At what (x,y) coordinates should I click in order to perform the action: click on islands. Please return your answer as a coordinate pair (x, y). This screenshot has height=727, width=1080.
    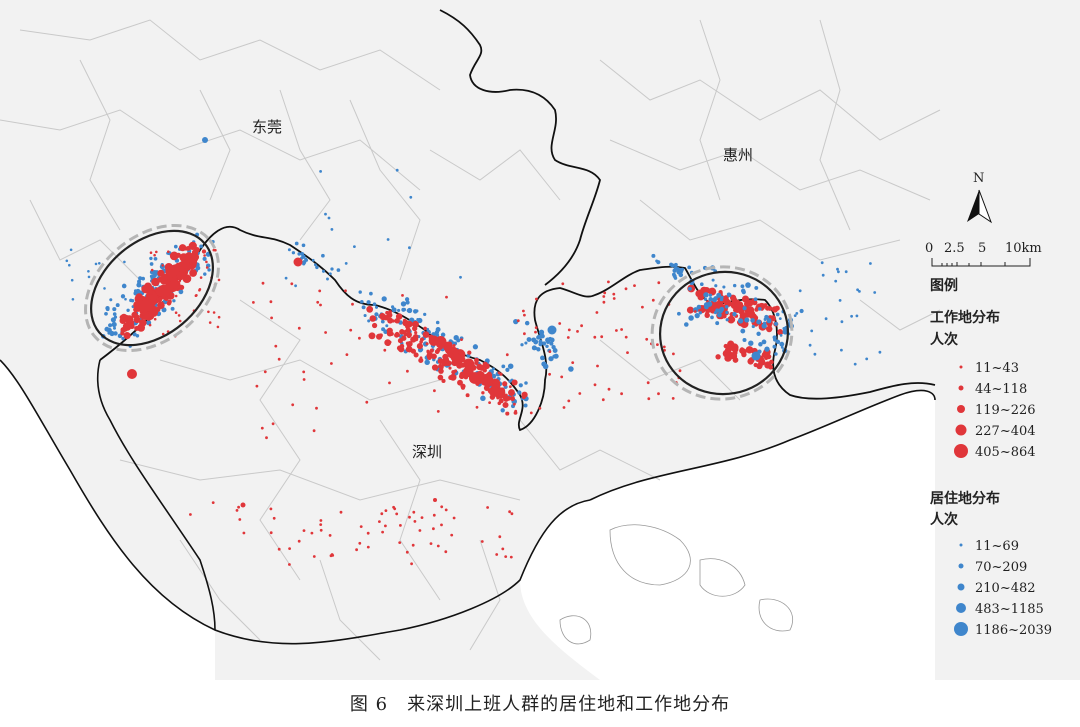
    Looking at the image, I should click on (676, 584).